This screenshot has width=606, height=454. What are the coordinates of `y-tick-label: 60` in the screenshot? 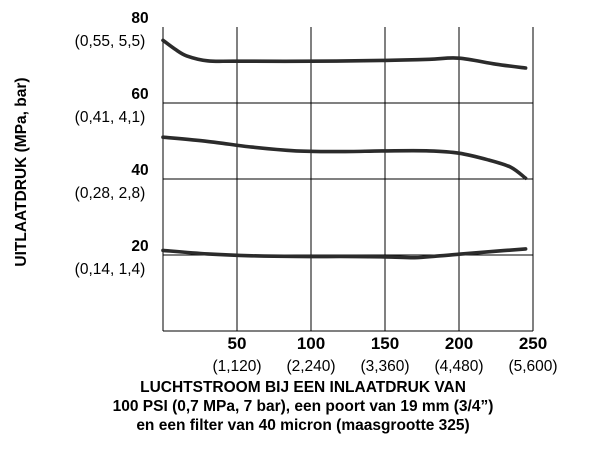 It's located at (139, 94).